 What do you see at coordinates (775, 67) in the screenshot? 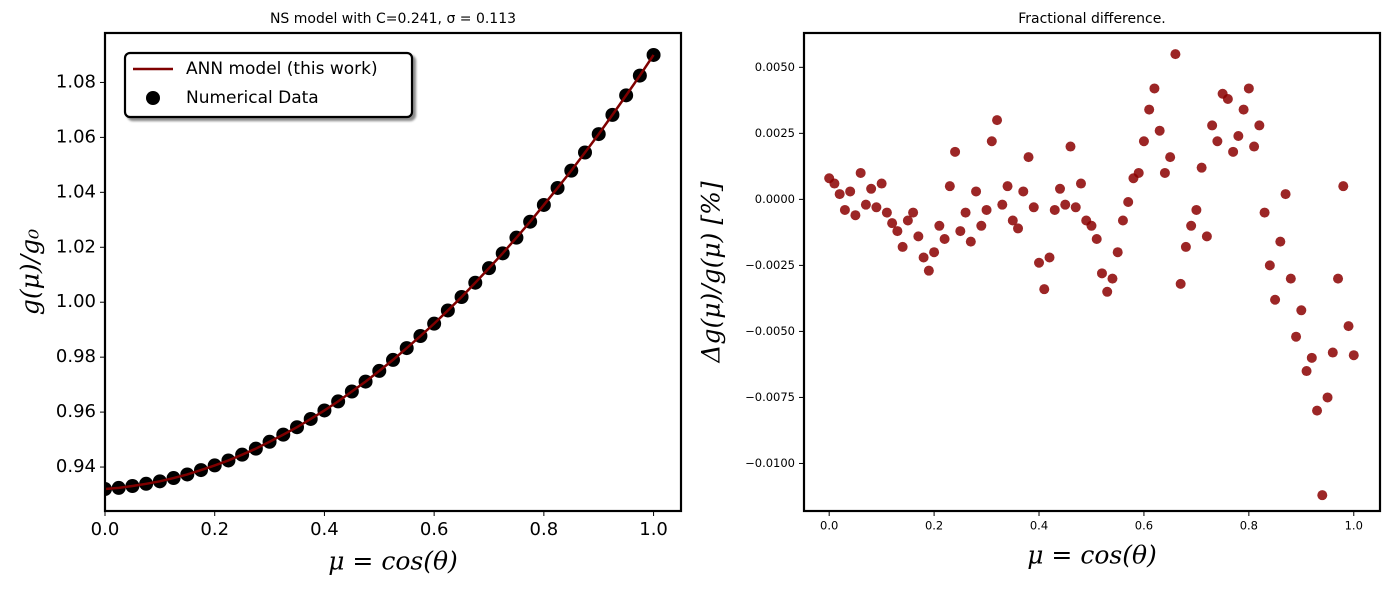
I see `y-tick-label: 0.0050` at bounding box center [775, 67].